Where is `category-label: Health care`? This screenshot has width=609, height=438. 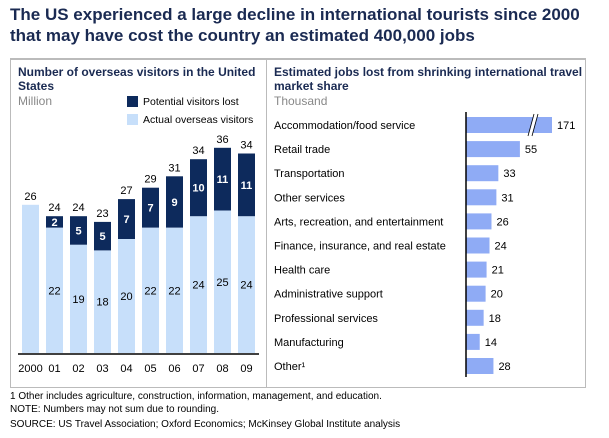 category-label: Health care is located at coordinates (302, 271).